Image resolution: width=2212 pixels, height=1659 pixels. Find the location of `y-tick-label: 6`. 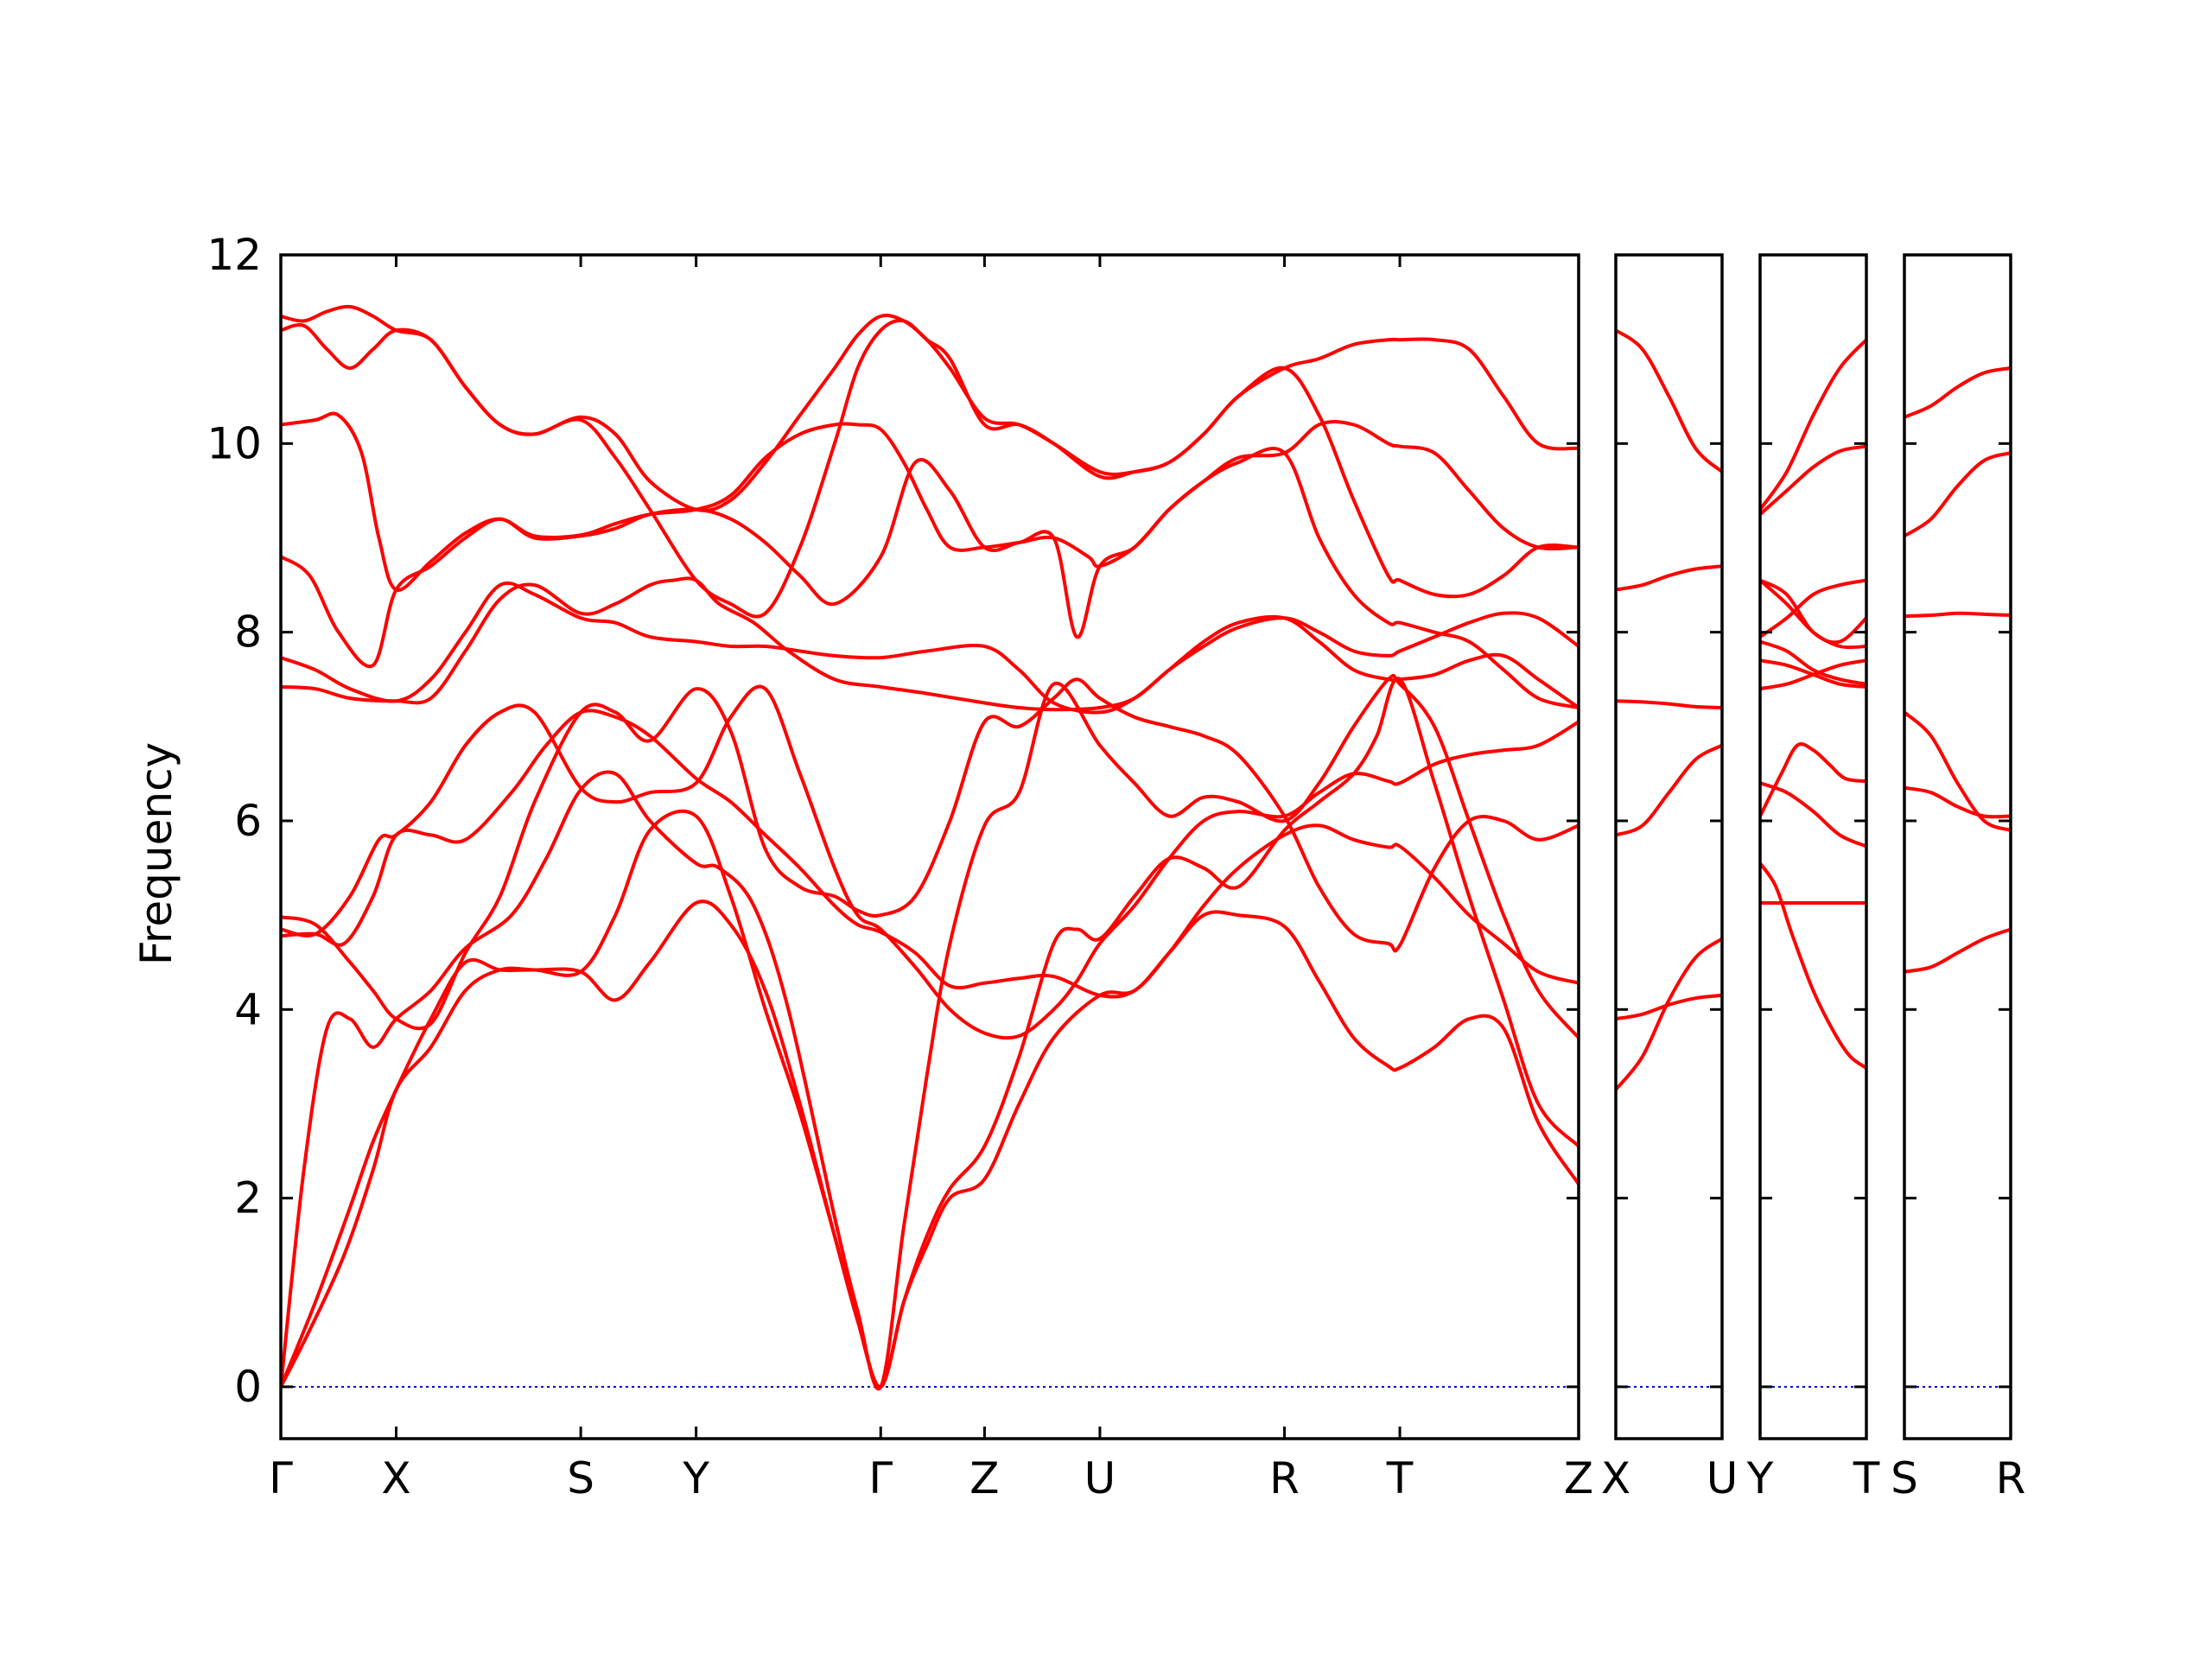

y-tick-label: 6 is located at coordinates (248, 821).